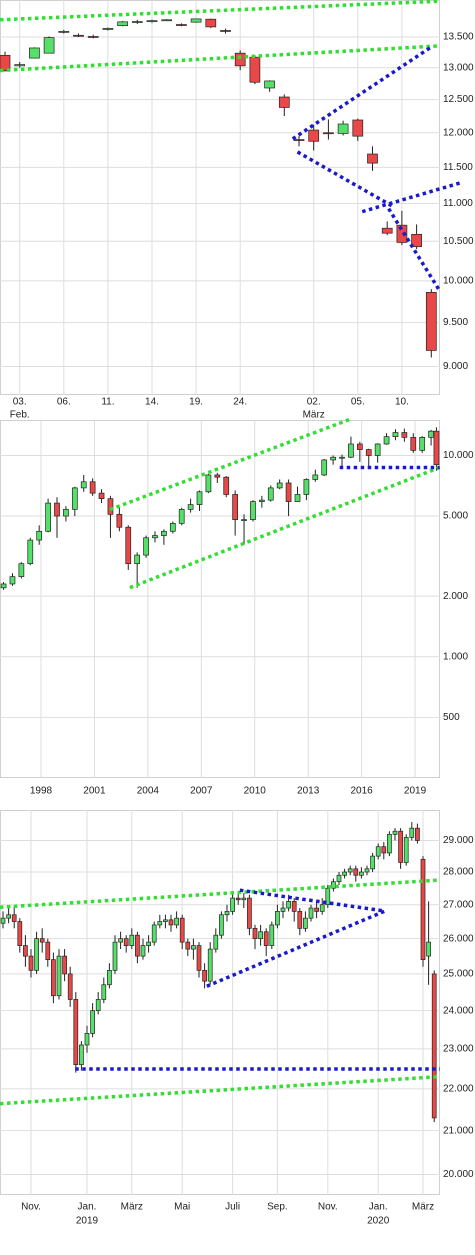  What do you see at coordinates (458, 1130) in the screenshot?
I see `y-tick-label: 21.000` at bounding box center [458, 1130].